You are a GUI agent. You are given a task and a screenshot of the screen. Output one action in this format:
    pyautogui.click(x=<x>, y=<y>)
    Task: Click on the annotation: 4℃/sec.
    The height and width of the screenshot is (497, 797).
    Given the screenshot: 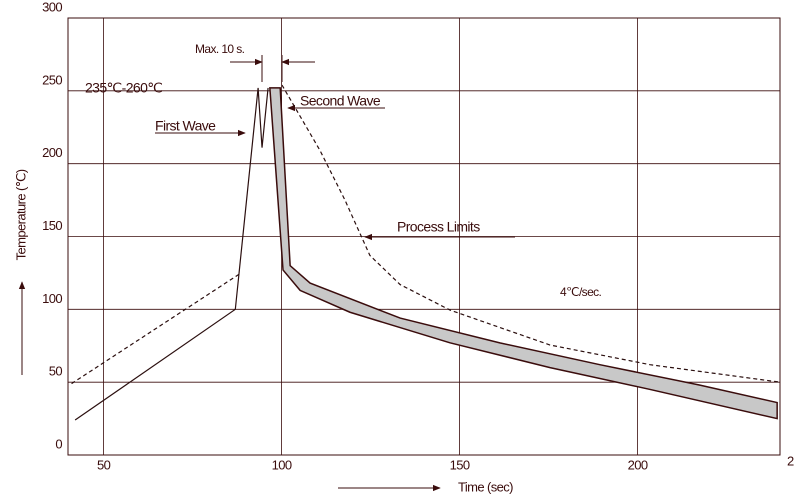 What is the action you would take?
    pyautogui.click(x=581, y=292)
    